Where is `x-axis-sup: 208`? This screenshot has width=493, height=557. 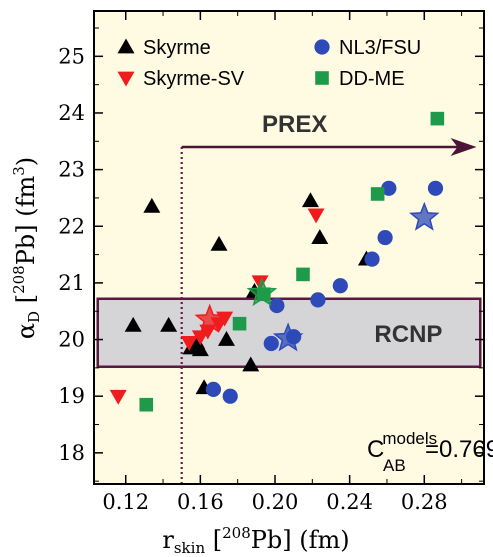 x-axis-sup: 208 is located at coordinates (236, 533).